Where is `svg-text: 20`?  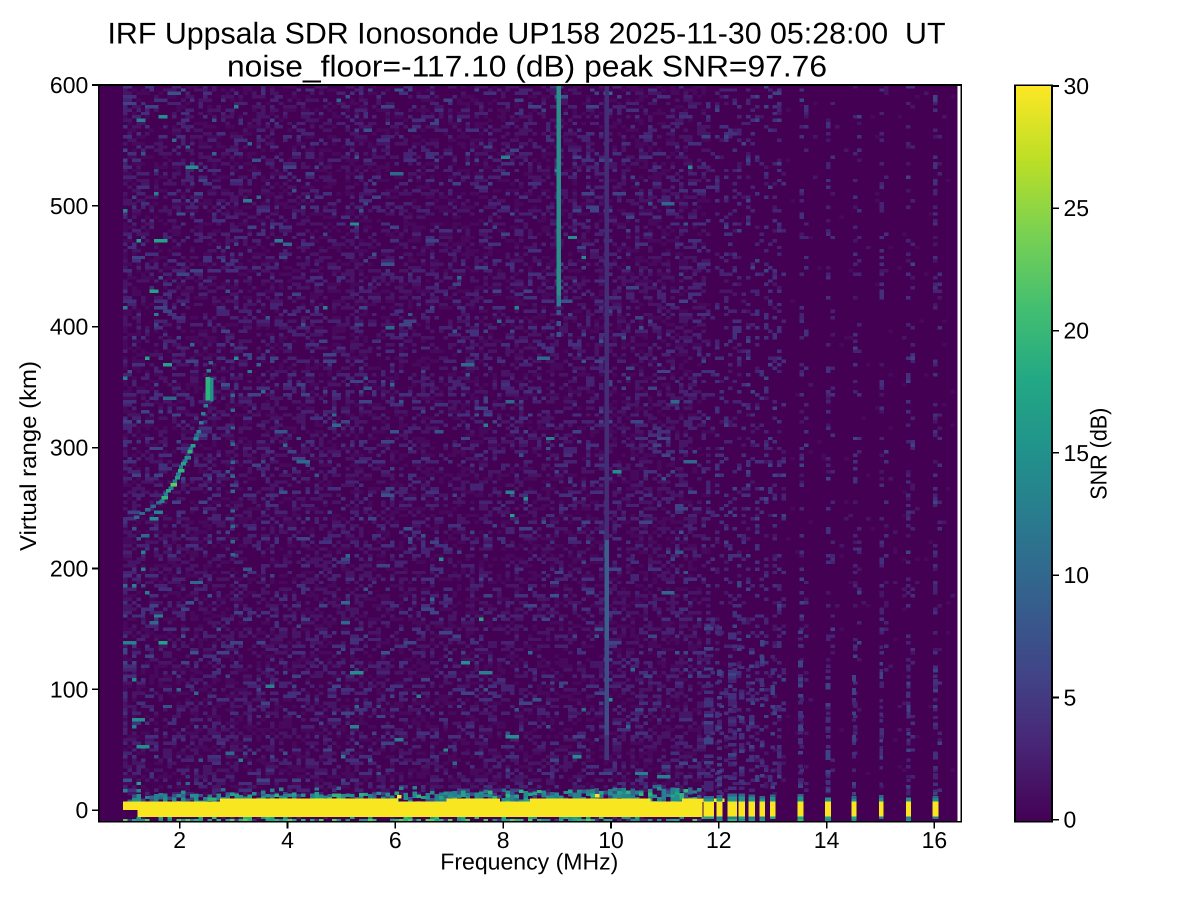
svg-text: 20 is located at coordinates (1077, 331).